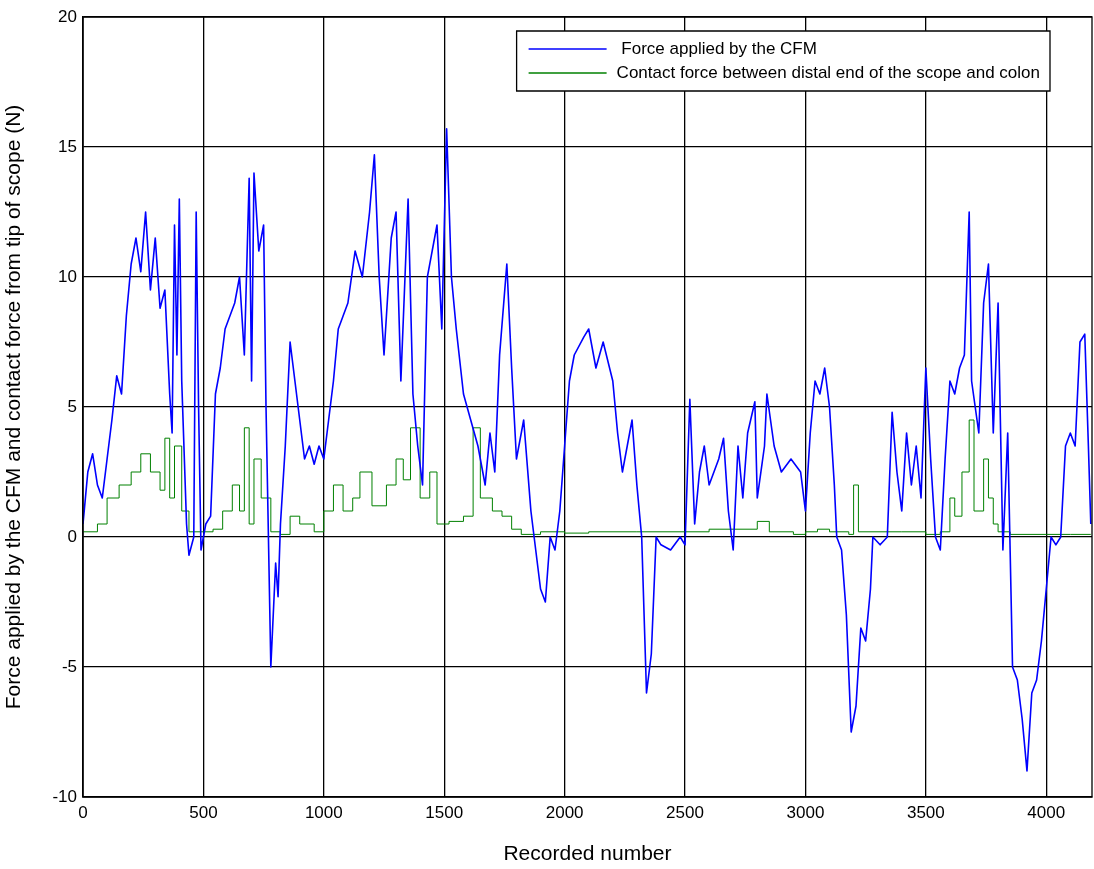 Image resolution: width=1094 pixels, height=869 pixels. Describe the element at coordinates (587, 853) in the screenshot. I see `x-axis-title: Recorded number` at that location.